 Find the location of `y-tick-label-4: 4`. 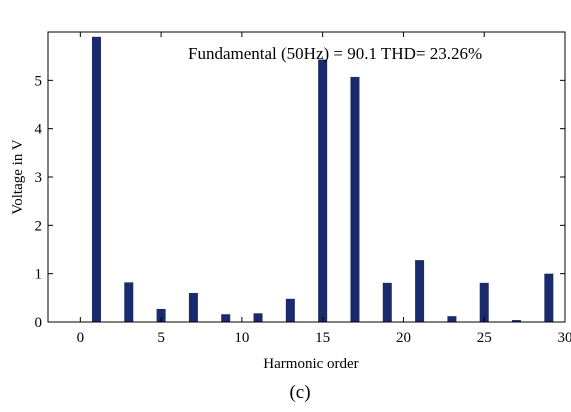

y-tick-label-4: 4 is located at coordinates (39, 130).